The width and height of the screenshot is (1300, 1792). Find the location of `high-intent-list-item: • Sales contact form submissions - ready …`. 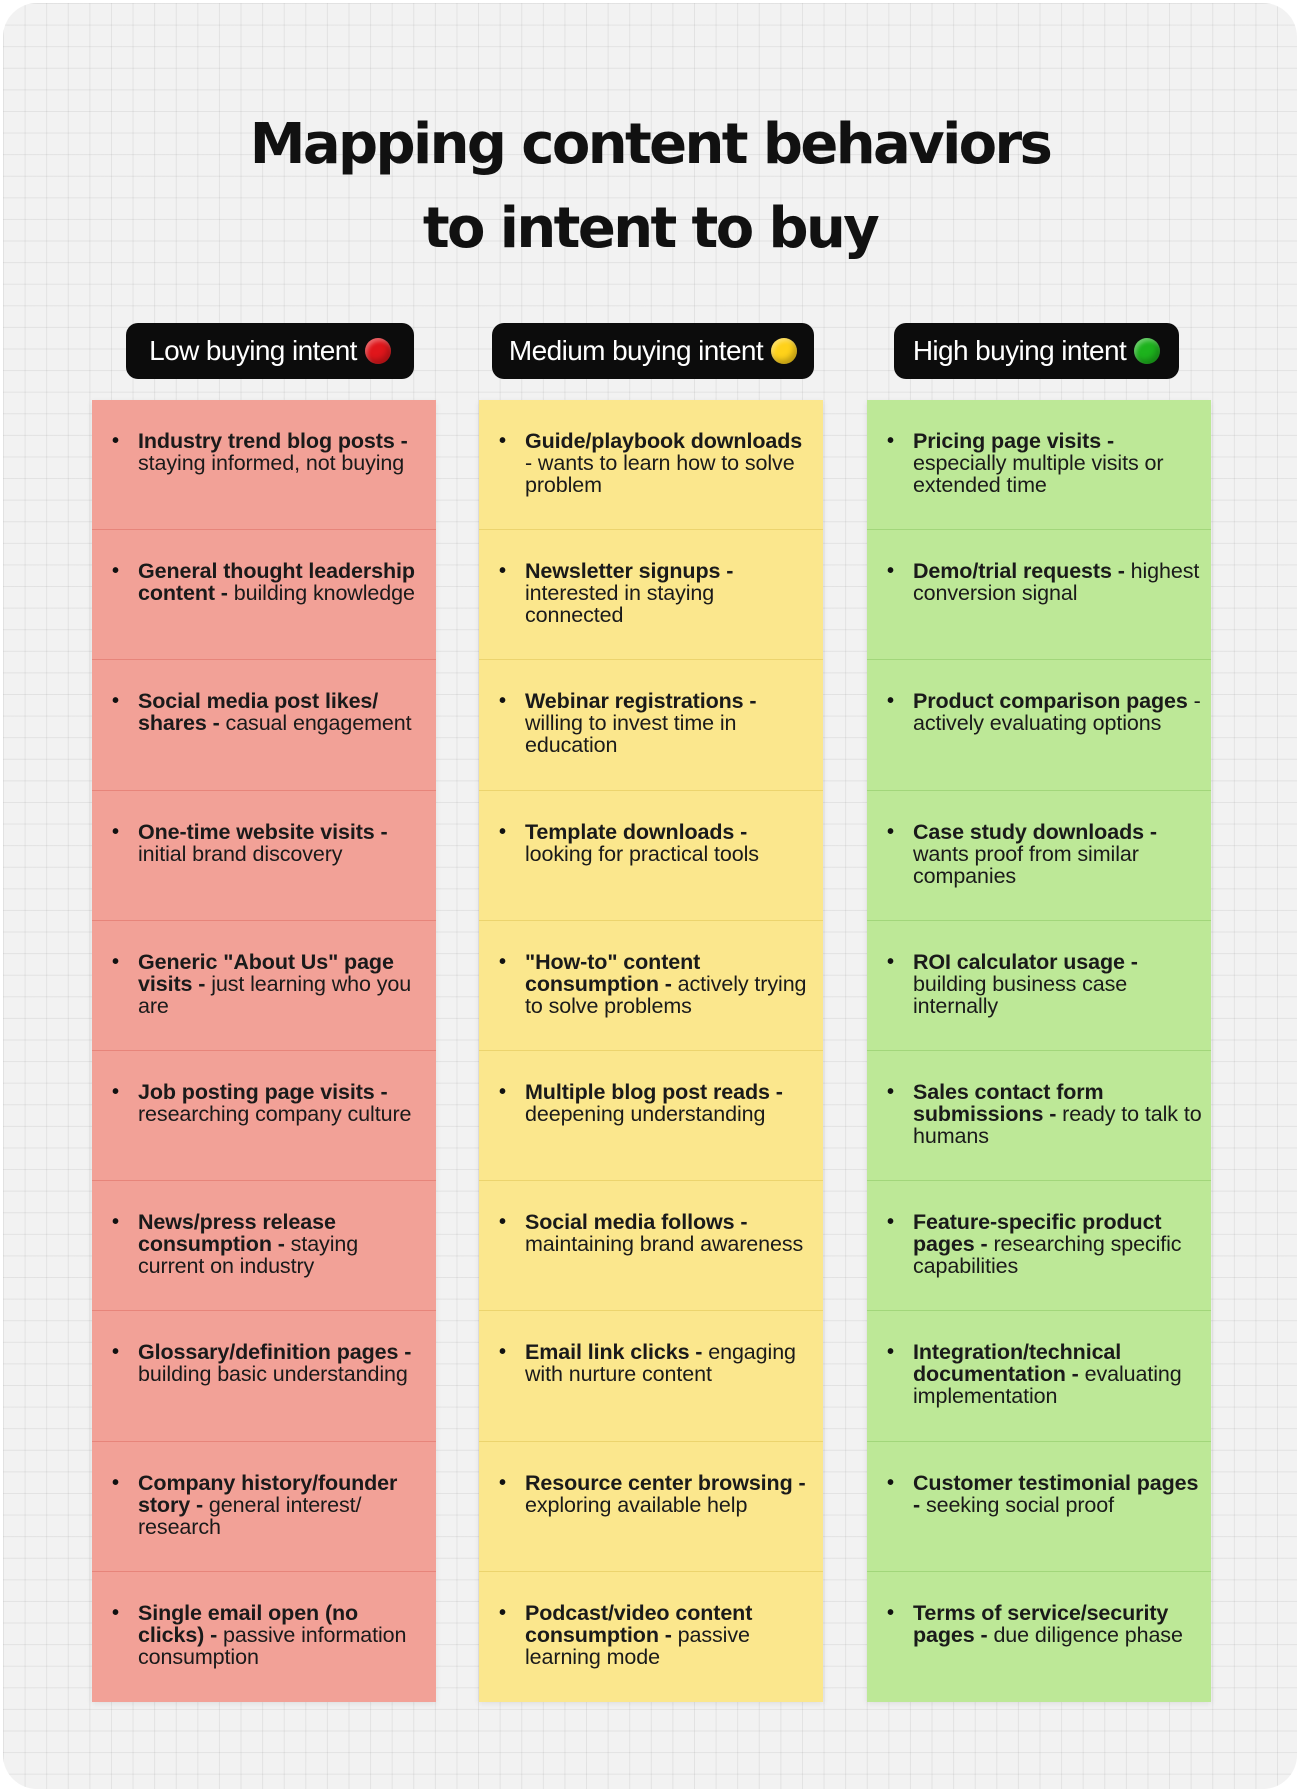

high-intent-list-item: • Sales contact form submissions - ready … is located at coordinates (1039, 1116).